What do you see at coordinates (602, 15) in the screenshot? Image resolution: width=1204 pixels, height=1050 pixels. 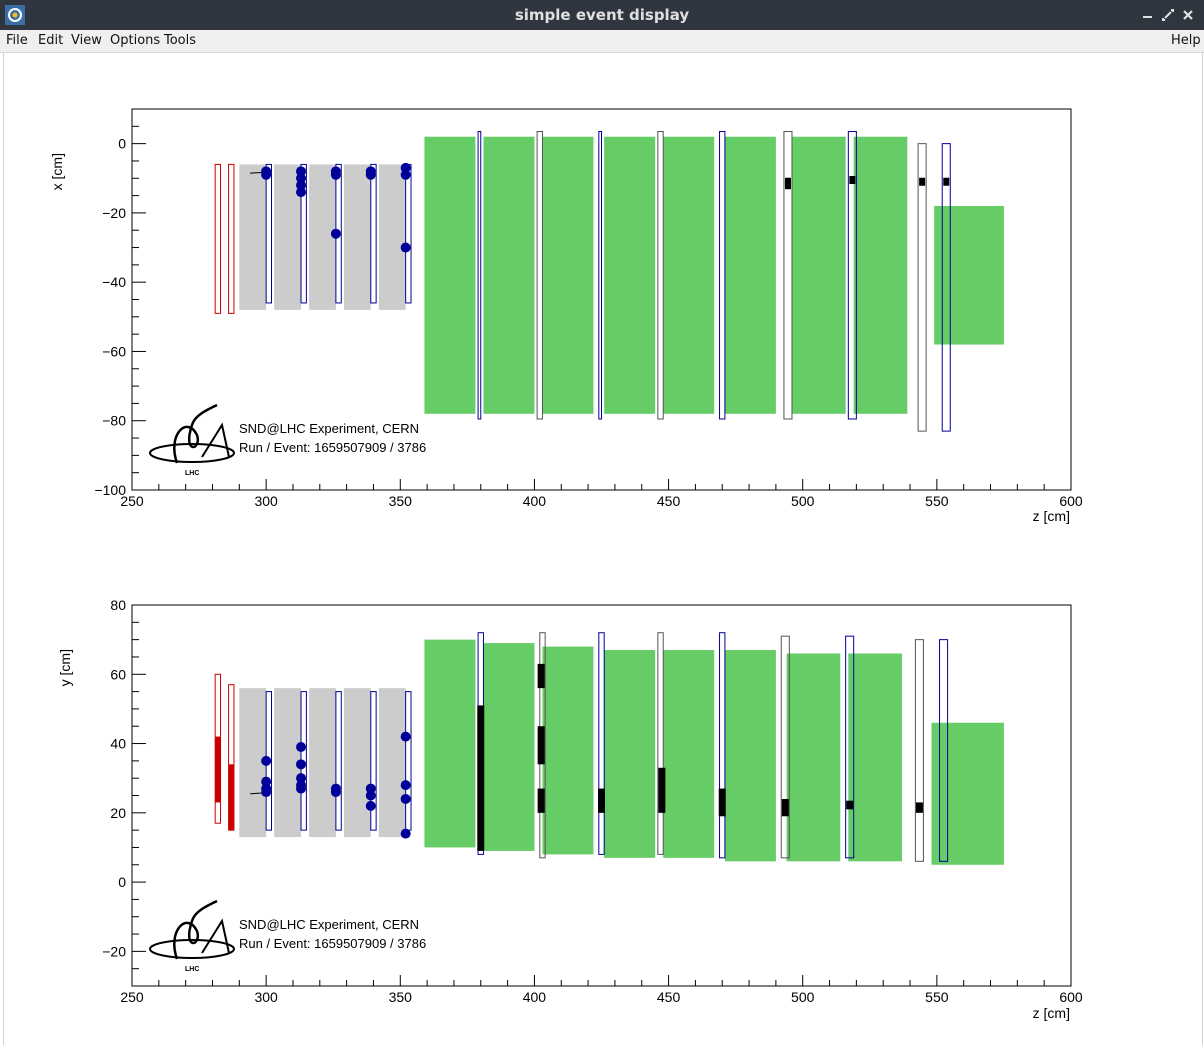 I see `window-title: simple event display` at bounding box center [602, 15].